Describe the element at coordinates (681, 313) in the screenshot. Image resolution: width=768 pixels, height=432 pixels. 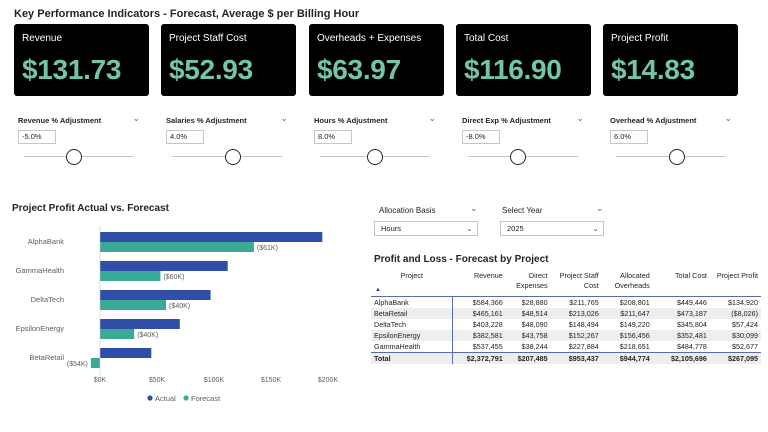
I see `cell-total-cost: $473,187` at that location.